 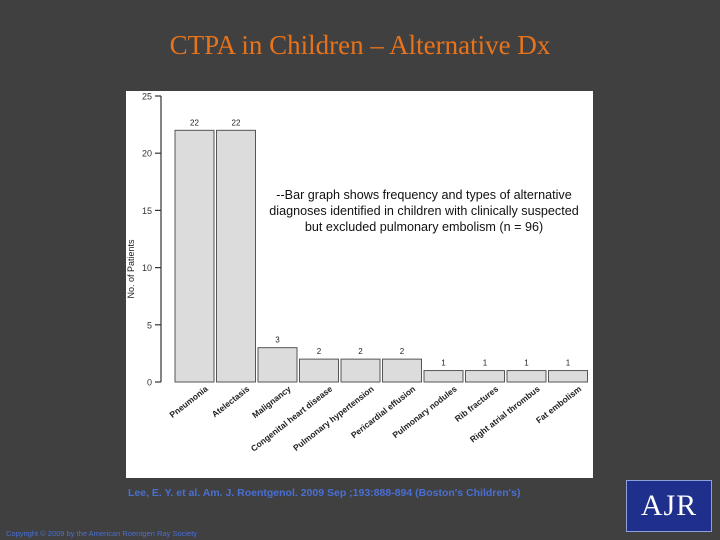 I want to click on y-tick-label: 20, so click(x=147, y=154).